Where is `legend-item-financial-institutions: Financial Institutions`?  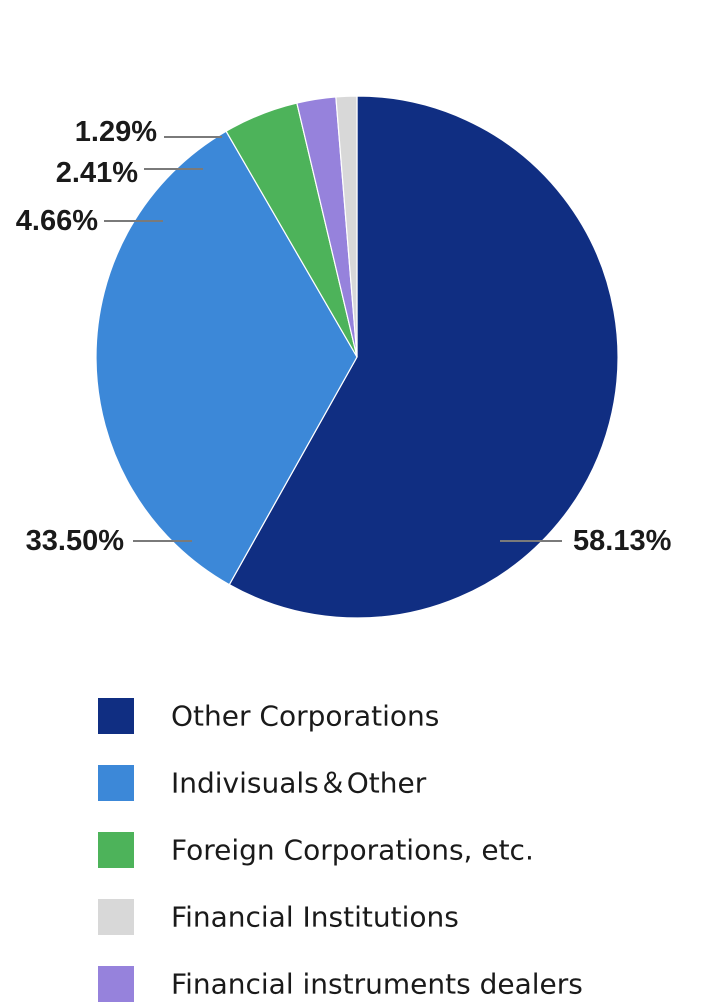
legend-item-financial-institutions: Financial Institutions is located at coordinates (278, 917).